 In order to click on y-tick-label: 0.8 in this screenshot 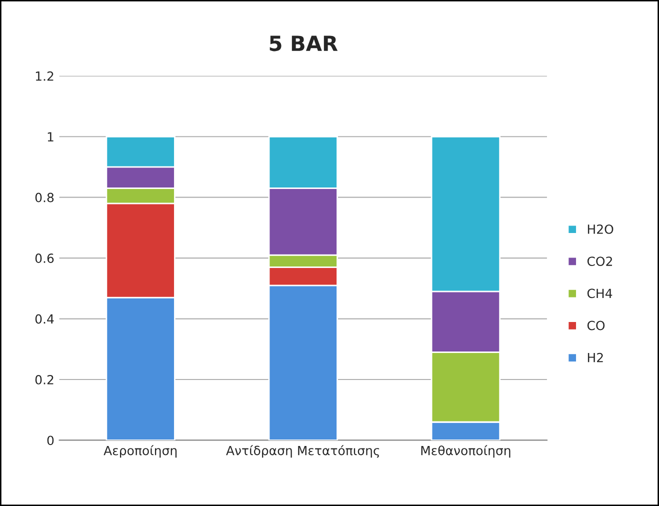, I will do `click(44, 197)`.